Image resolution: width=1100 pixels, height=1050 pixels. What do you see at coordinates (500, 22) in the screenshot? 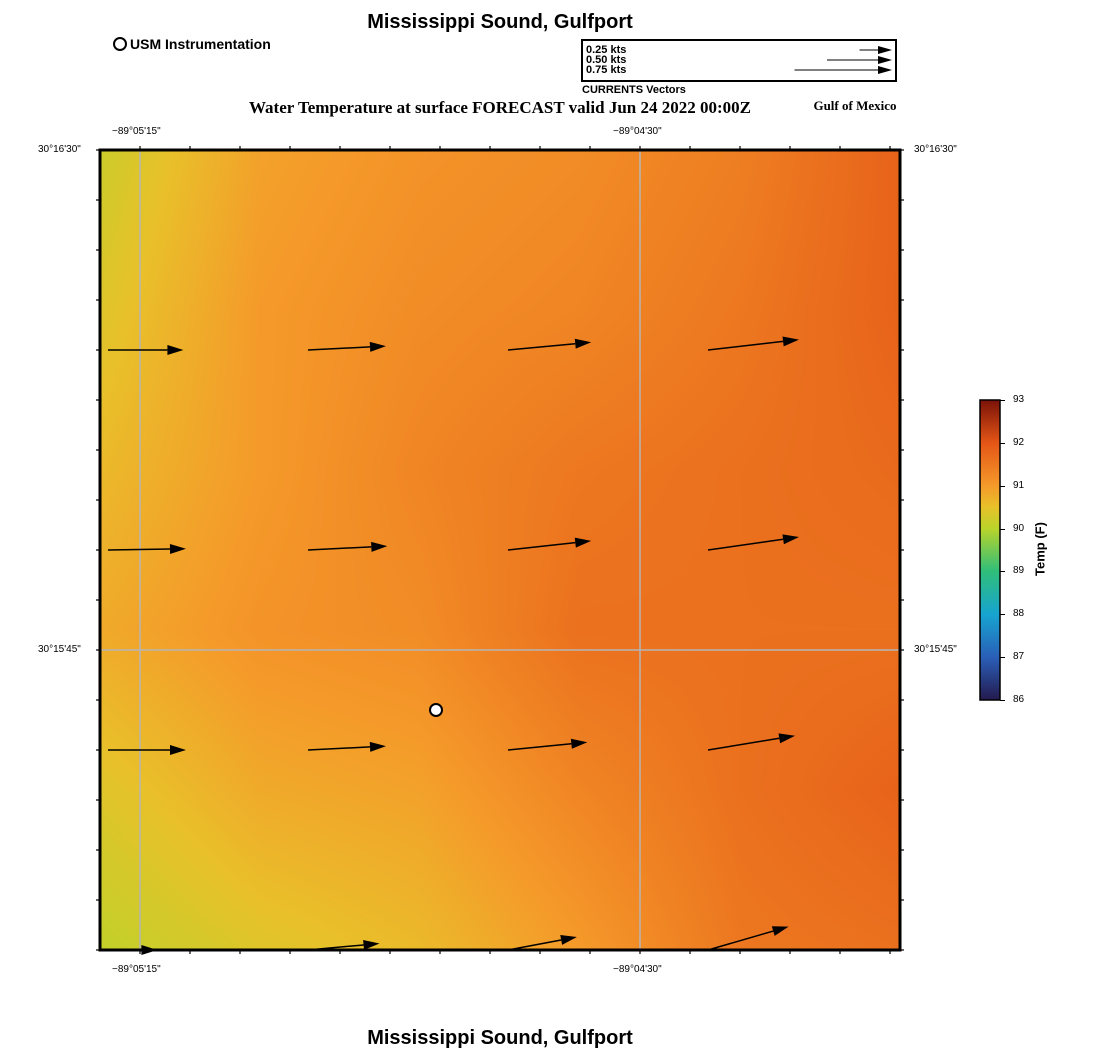
I see `page-title: Mississippi Sound, Gulfport` at bounding box center [500, 22].